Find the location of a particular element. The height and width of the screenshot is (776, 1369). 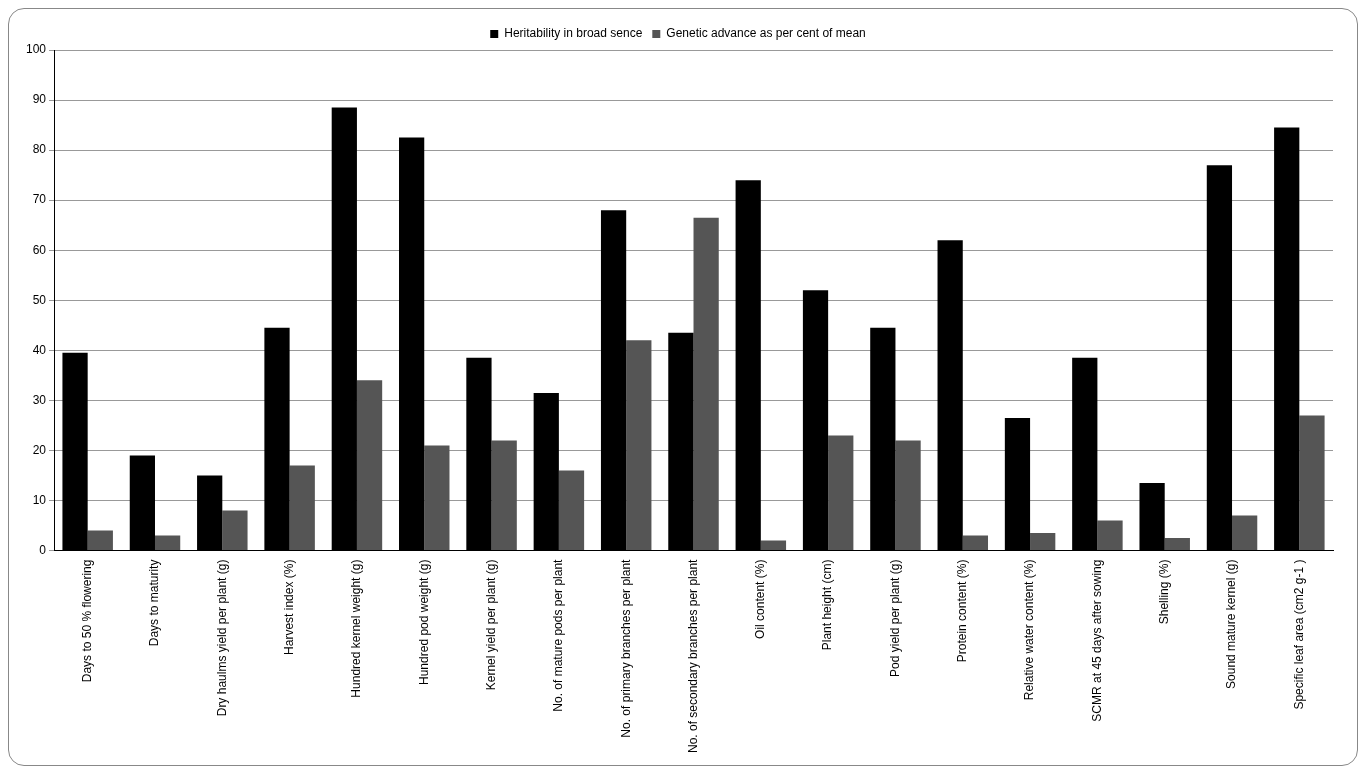

x-tick-label: Shelling (%) is located at coordinates (1164, 592).